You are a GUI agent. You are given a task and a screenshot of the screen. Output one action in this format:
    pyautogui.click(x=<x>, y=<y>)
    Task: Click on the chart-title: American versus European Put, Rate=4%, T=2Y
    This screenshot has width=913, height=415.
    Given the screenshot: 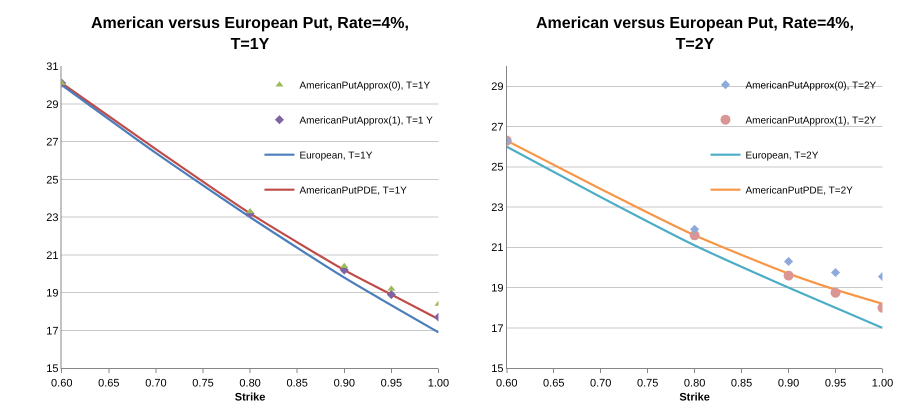 What is the action you would take?
    pyautogui.click(x=695, y=34)
    